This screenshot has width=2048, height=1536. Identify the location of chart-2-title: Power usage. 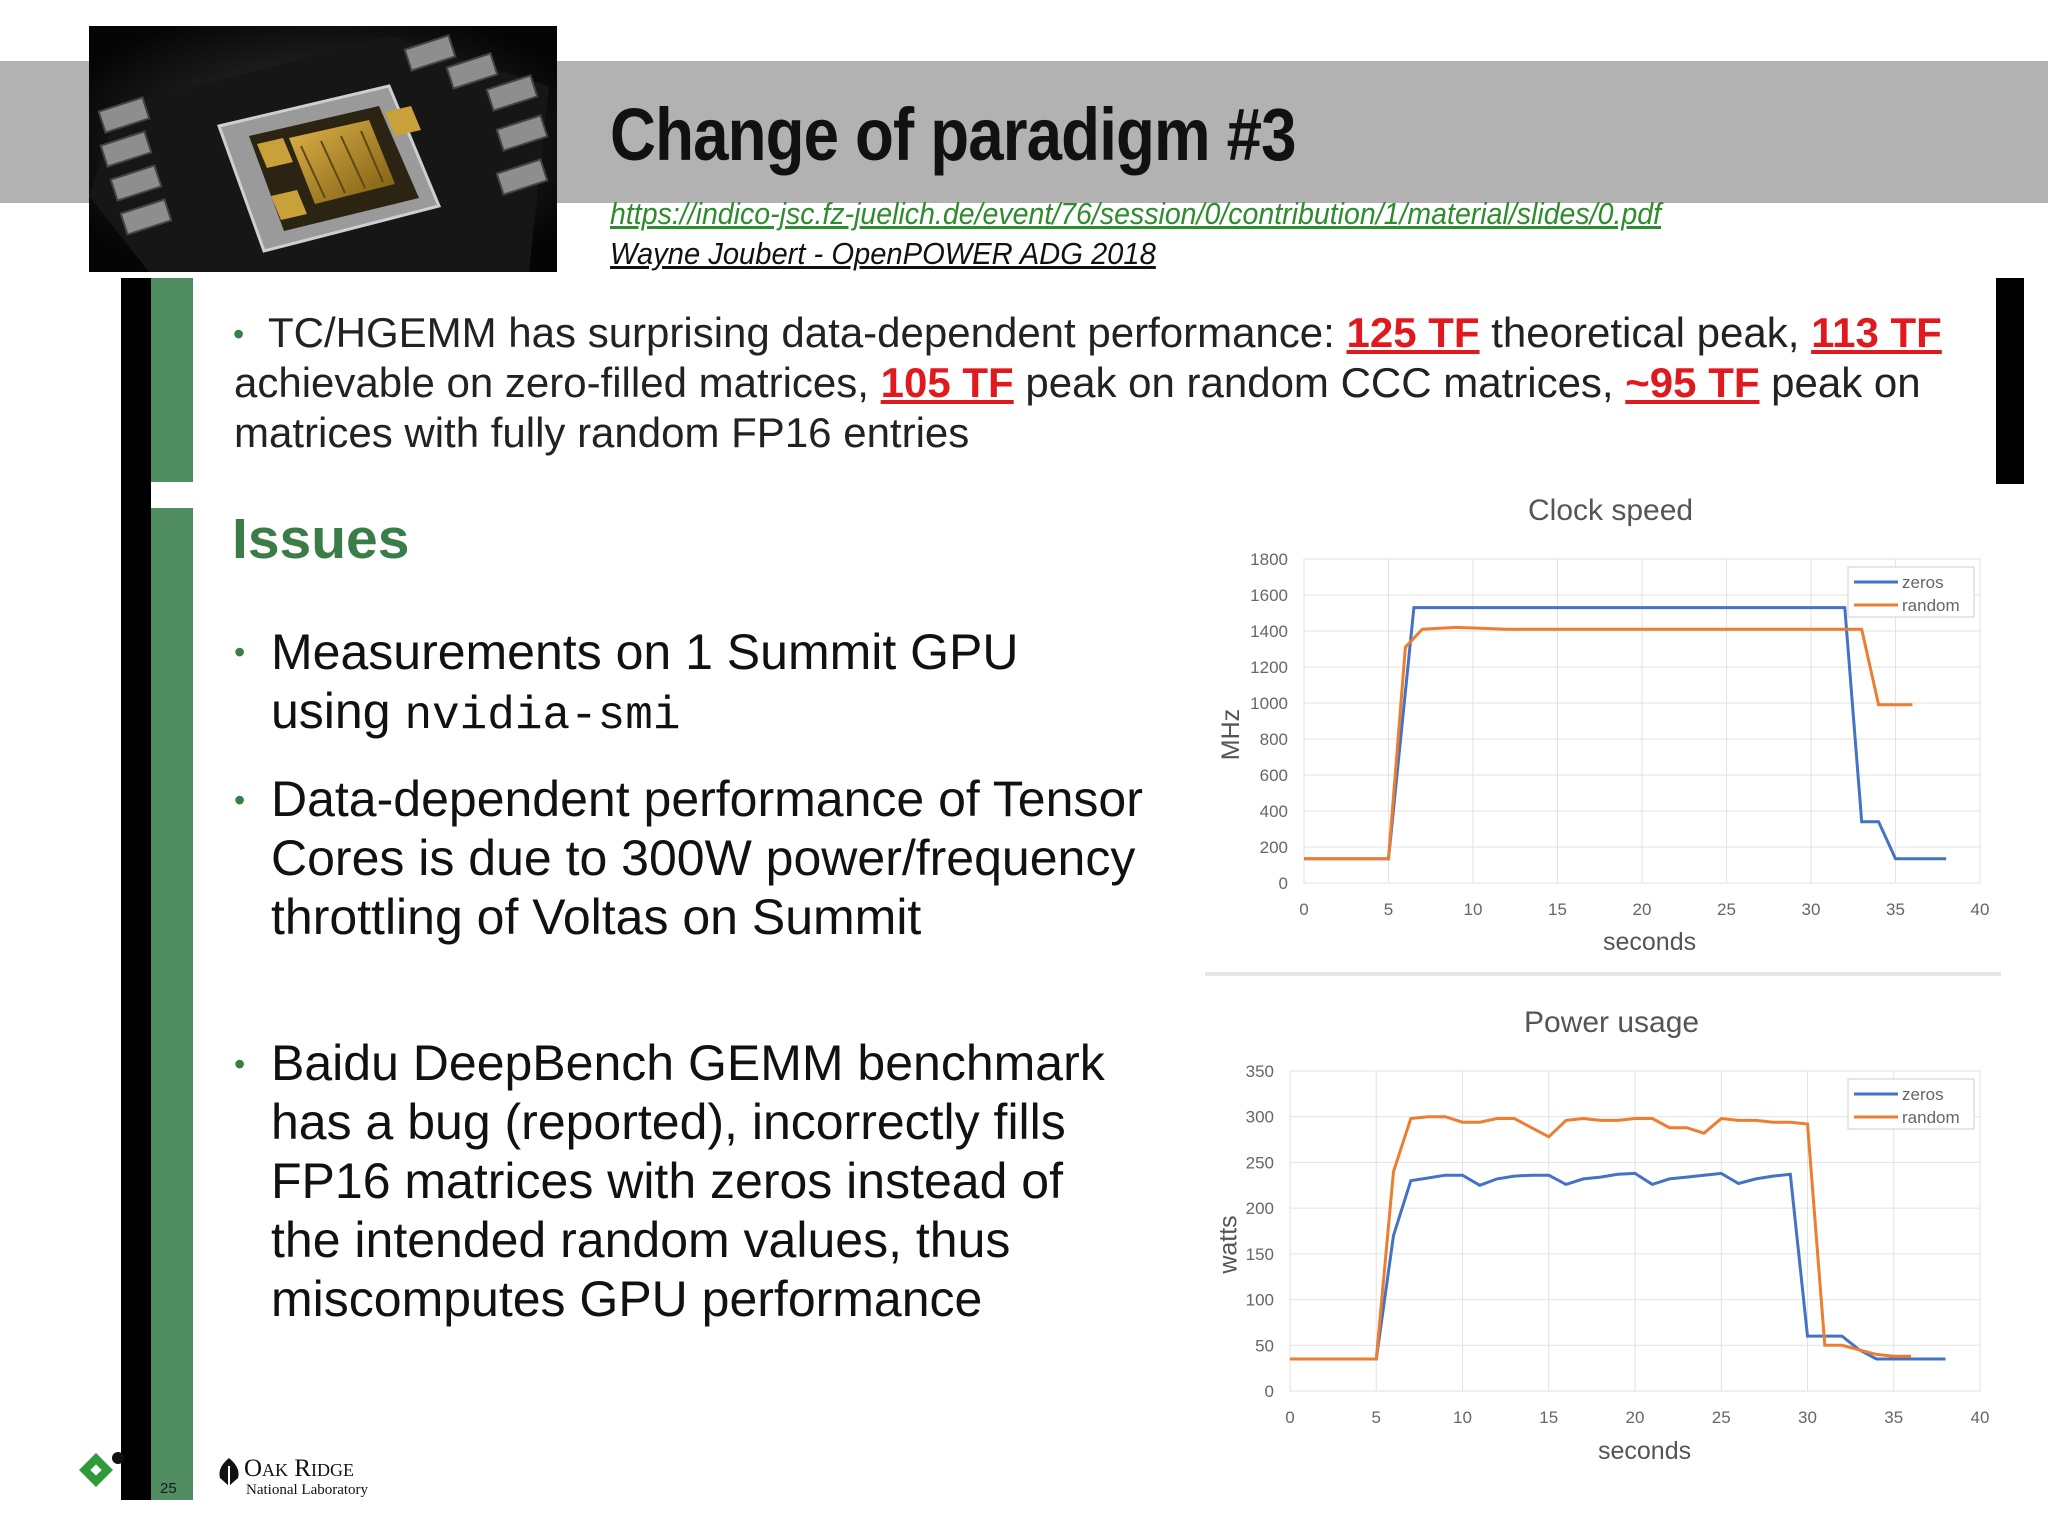
(1612, 1022).